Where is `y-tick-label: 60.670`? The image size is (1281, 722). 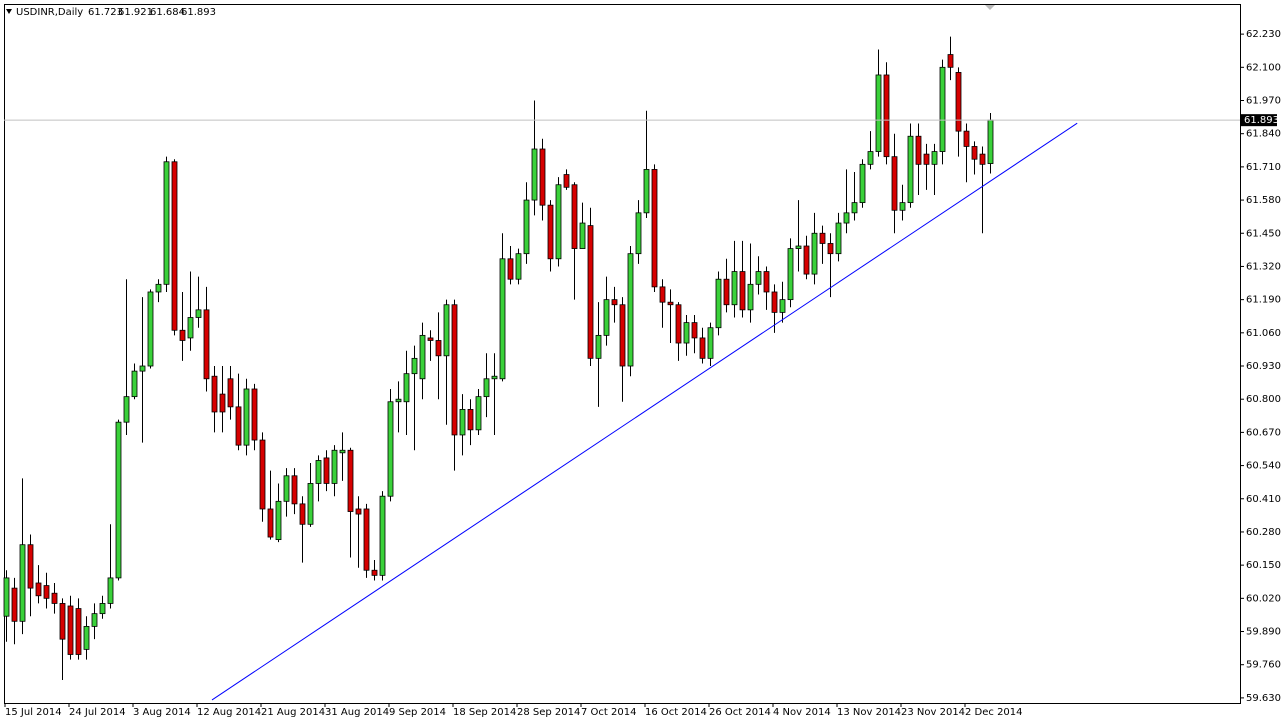
y-tick-label: 60.670 is located at coordinates (1263, 432).